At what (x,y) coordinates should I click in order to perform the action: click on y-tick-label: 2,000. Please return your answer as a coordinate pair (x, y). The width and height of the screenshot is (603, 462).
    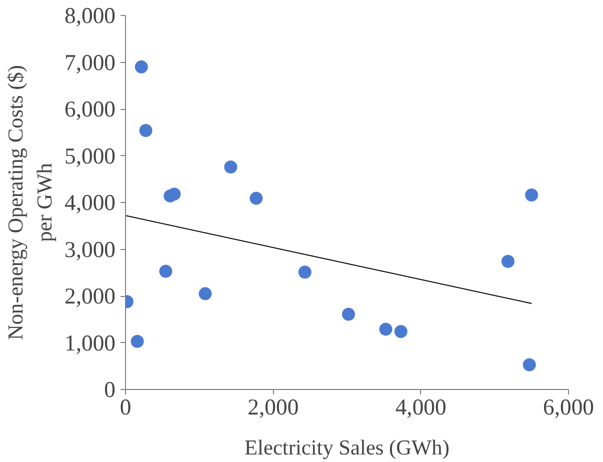
    Looking at the image, I should click on (90, 296).